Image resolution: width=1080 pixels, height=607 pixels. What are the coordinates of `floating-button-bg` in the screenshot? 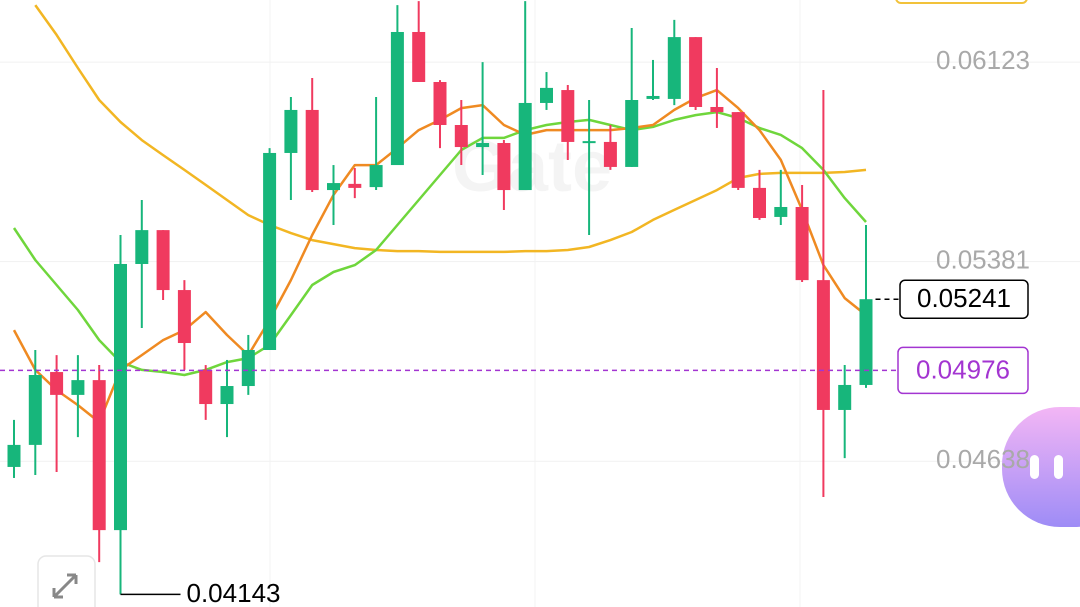 It's located at (1041, 467).